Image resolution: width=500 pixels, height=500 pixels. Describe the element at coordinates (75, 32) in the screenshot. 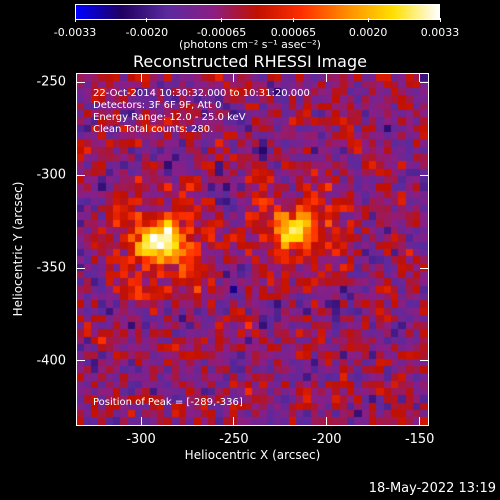

I see `colorbar-tick-label: -0.0033` at that location.